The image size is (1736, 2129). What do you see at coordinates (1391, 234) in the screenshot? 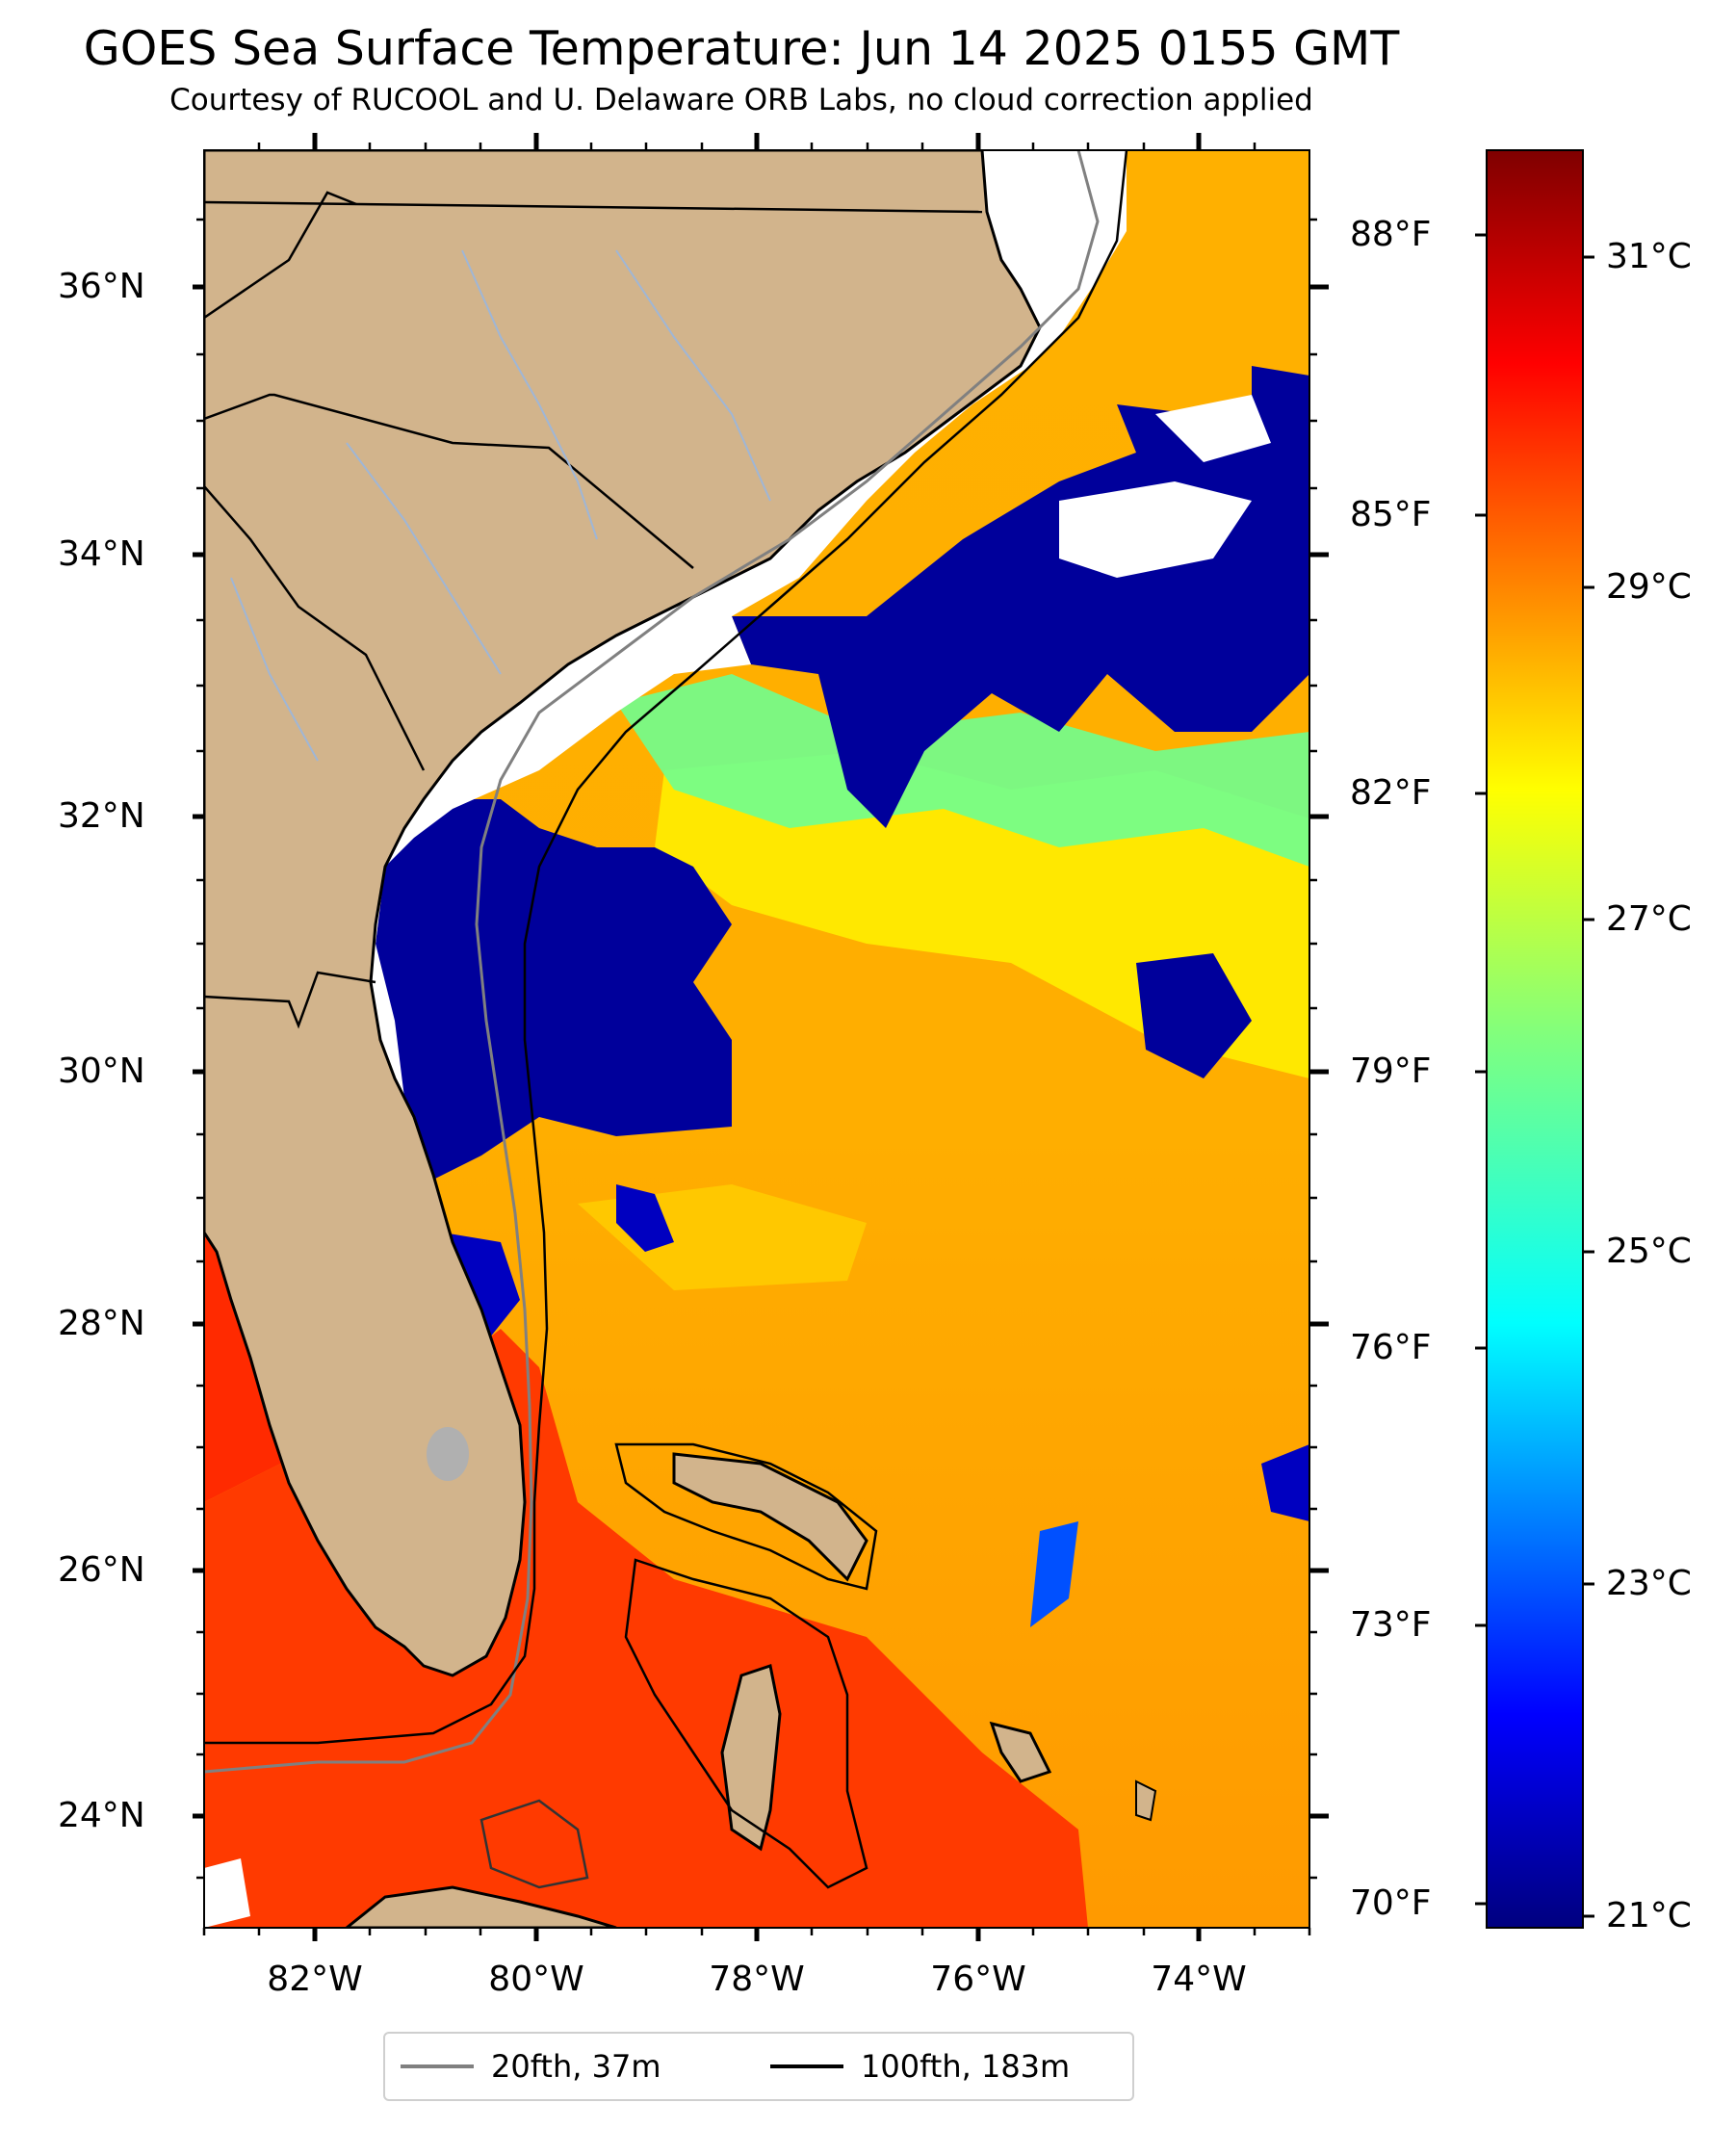
I see `fahrenheit-label: 88°F` at bounding box center [1391, 234].